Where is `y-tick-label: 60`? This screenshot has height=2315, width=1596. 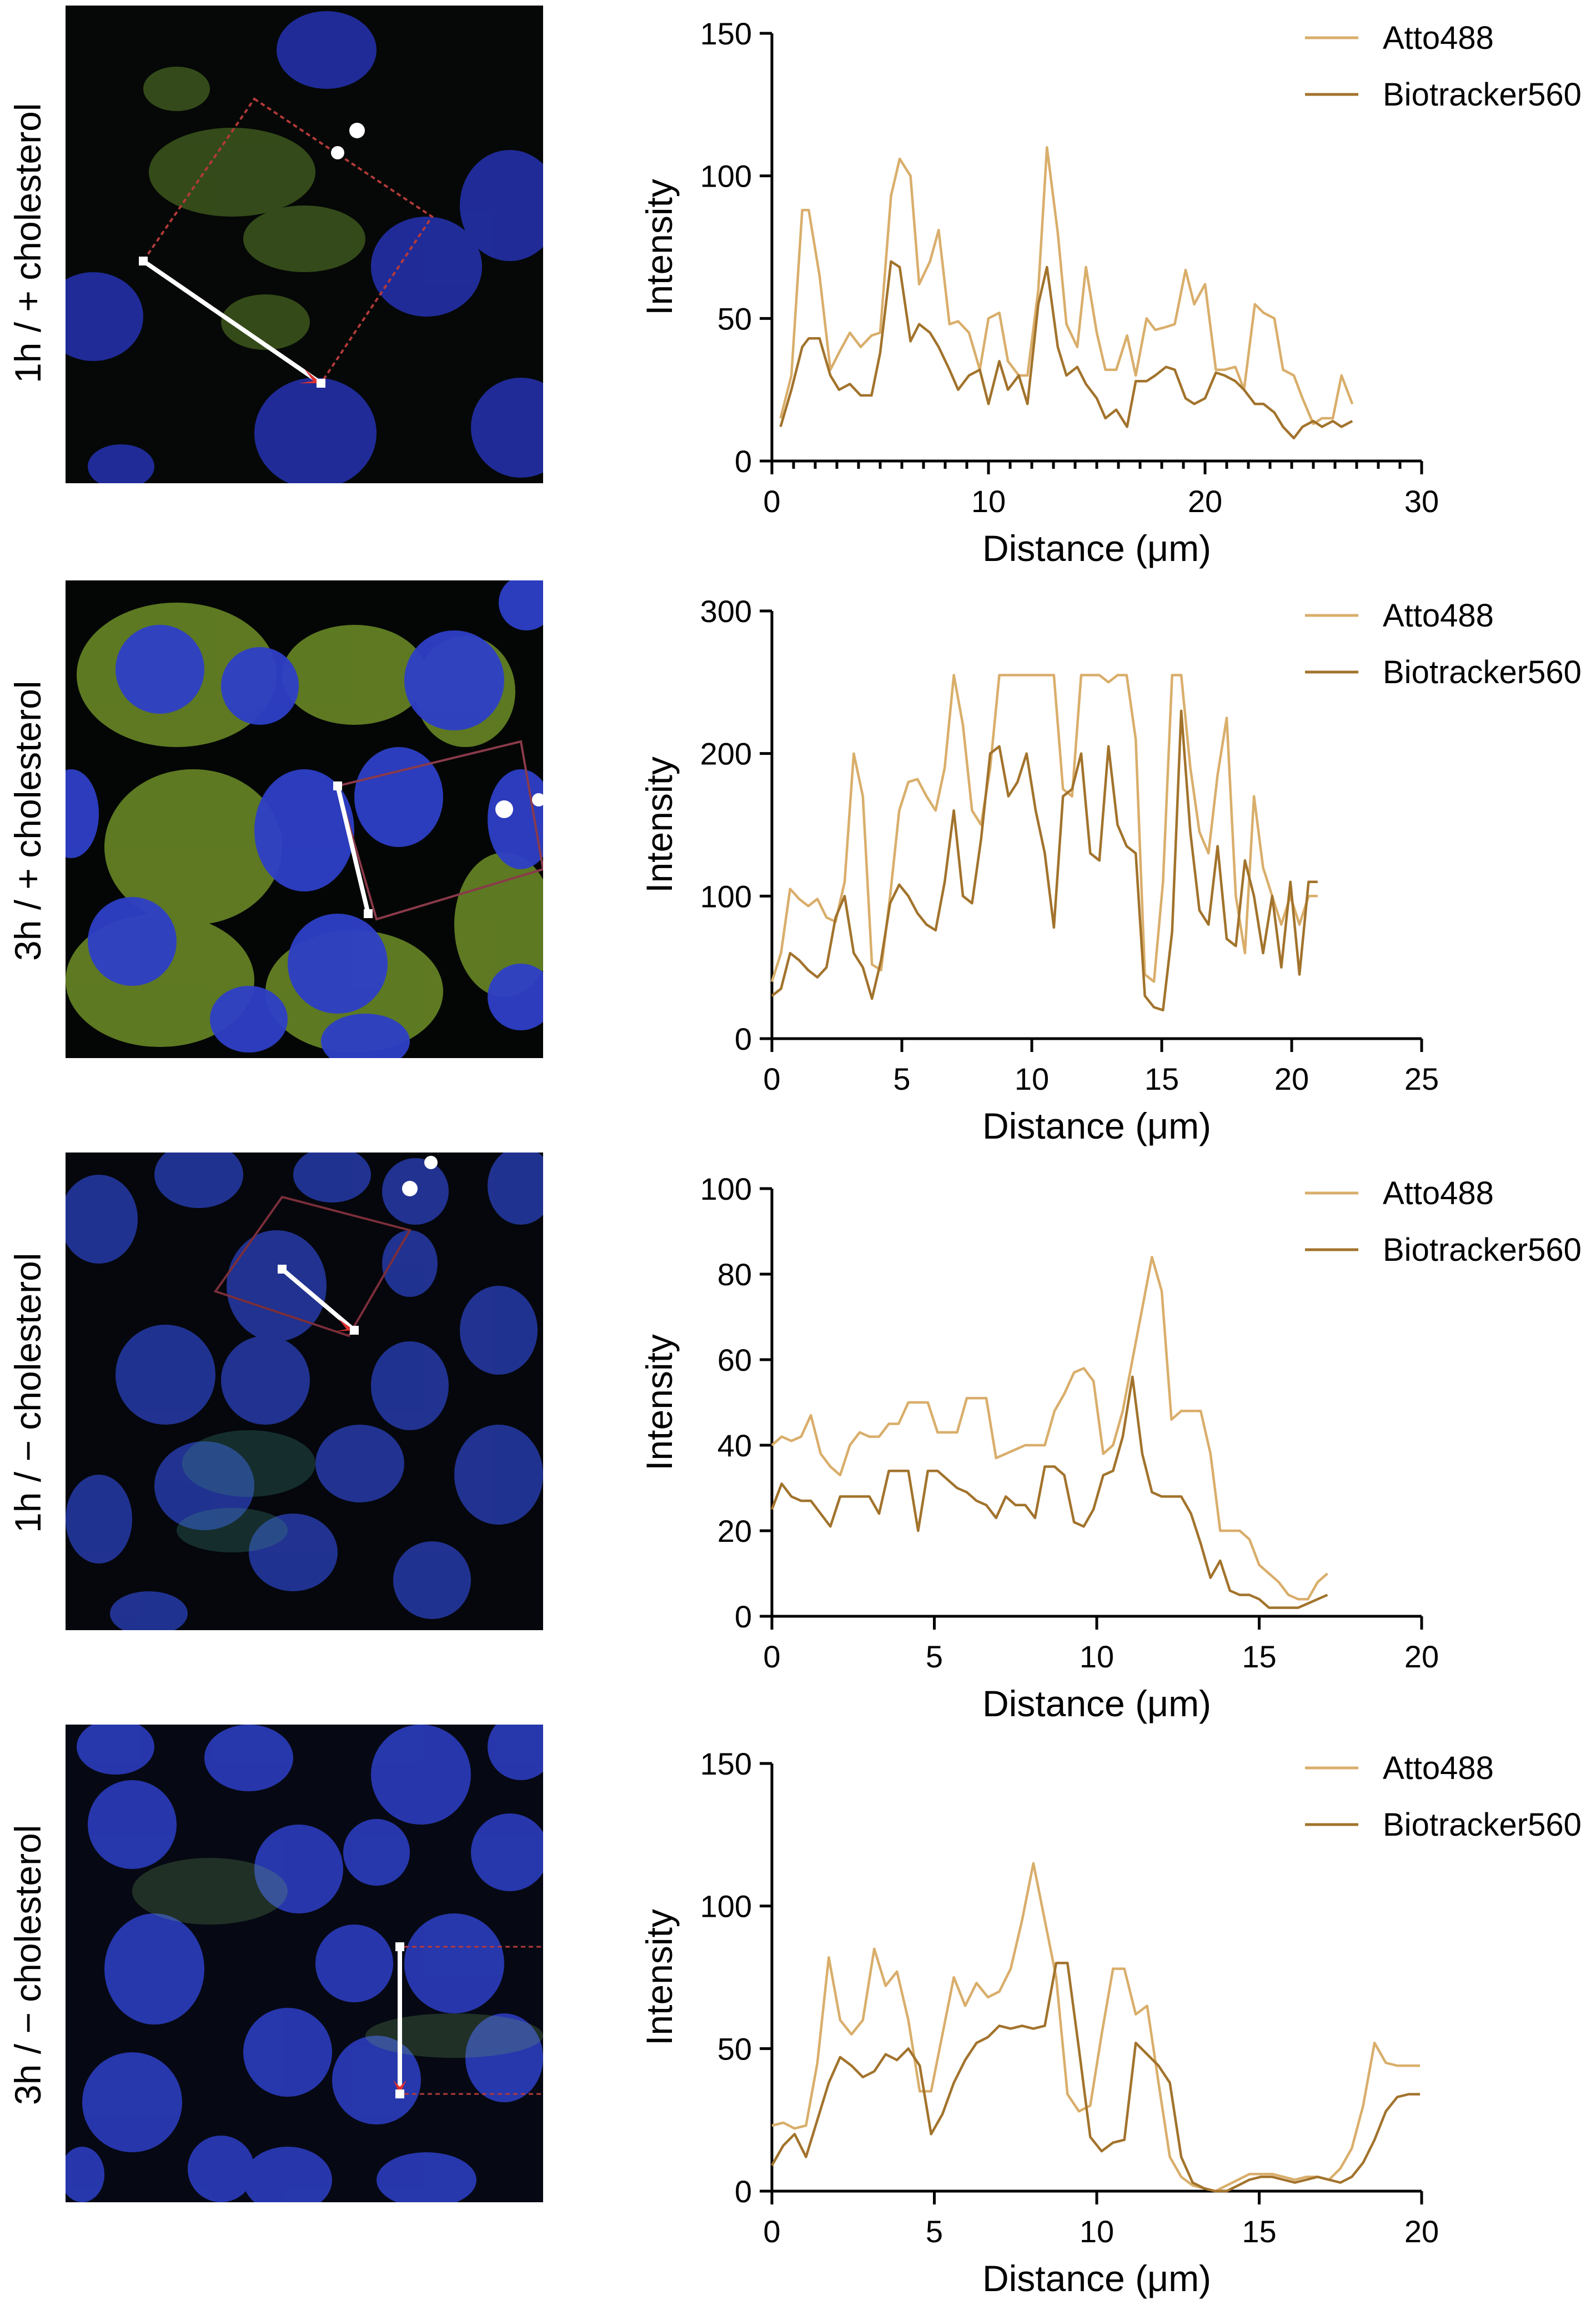
y-tick-label: 60 is located at coordinates (734, 1359).